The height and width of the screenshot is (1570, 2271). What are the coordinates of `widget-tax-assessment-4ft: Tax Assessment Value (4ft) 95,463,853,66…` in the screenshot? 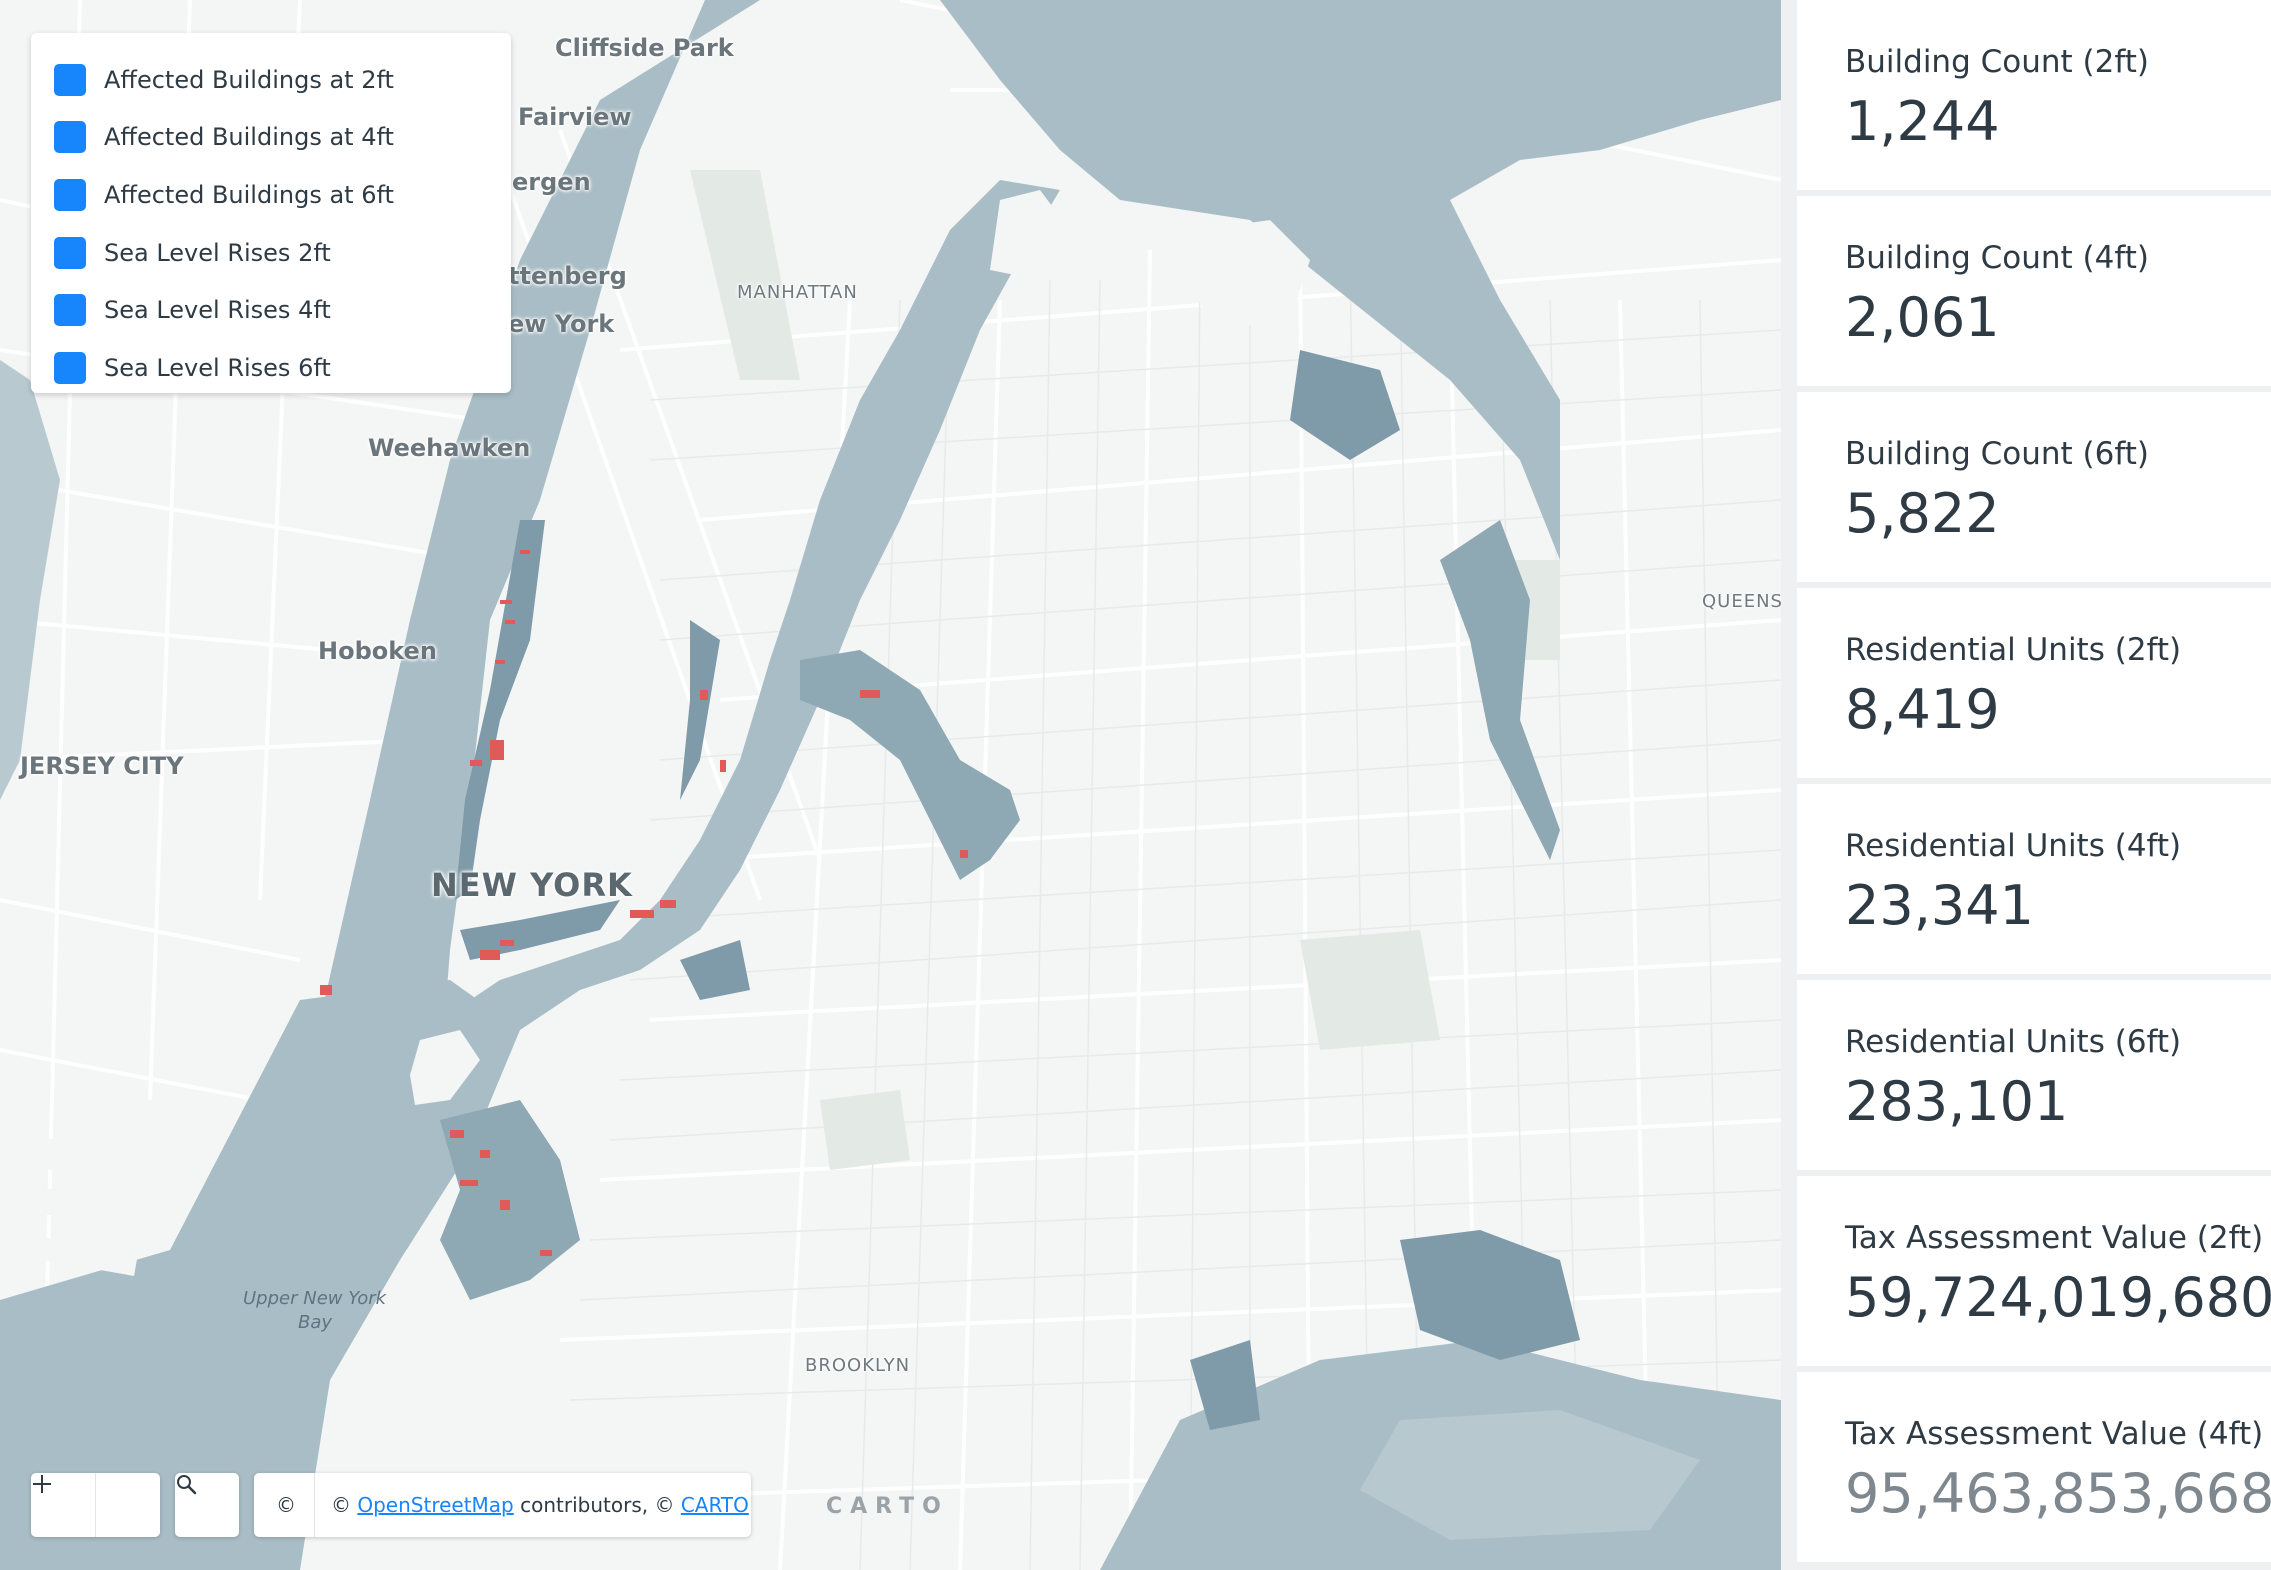 It's located at (2034, 1467).